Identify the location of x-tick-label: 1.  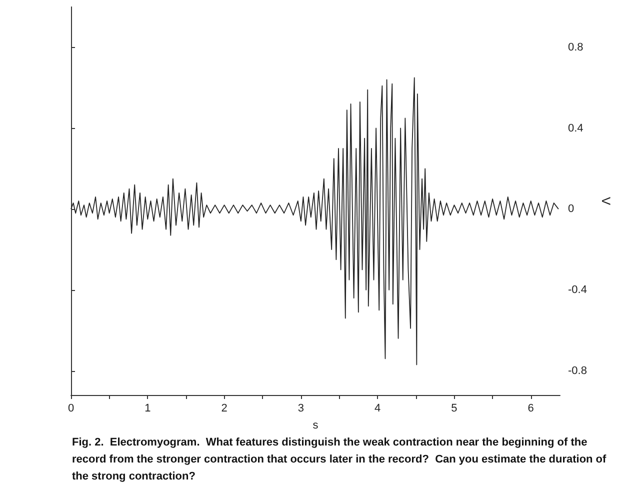
(147, 408).